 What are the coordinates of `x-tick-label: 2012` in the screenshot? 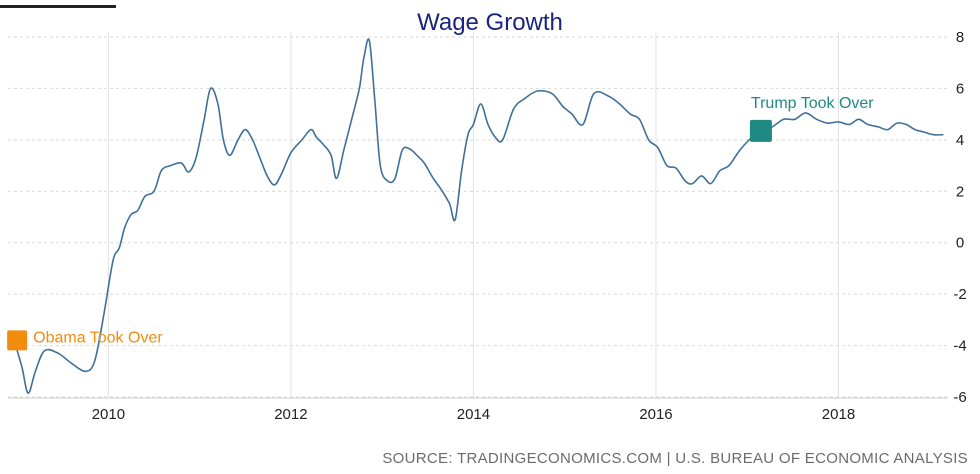 It's located at (290, 414).